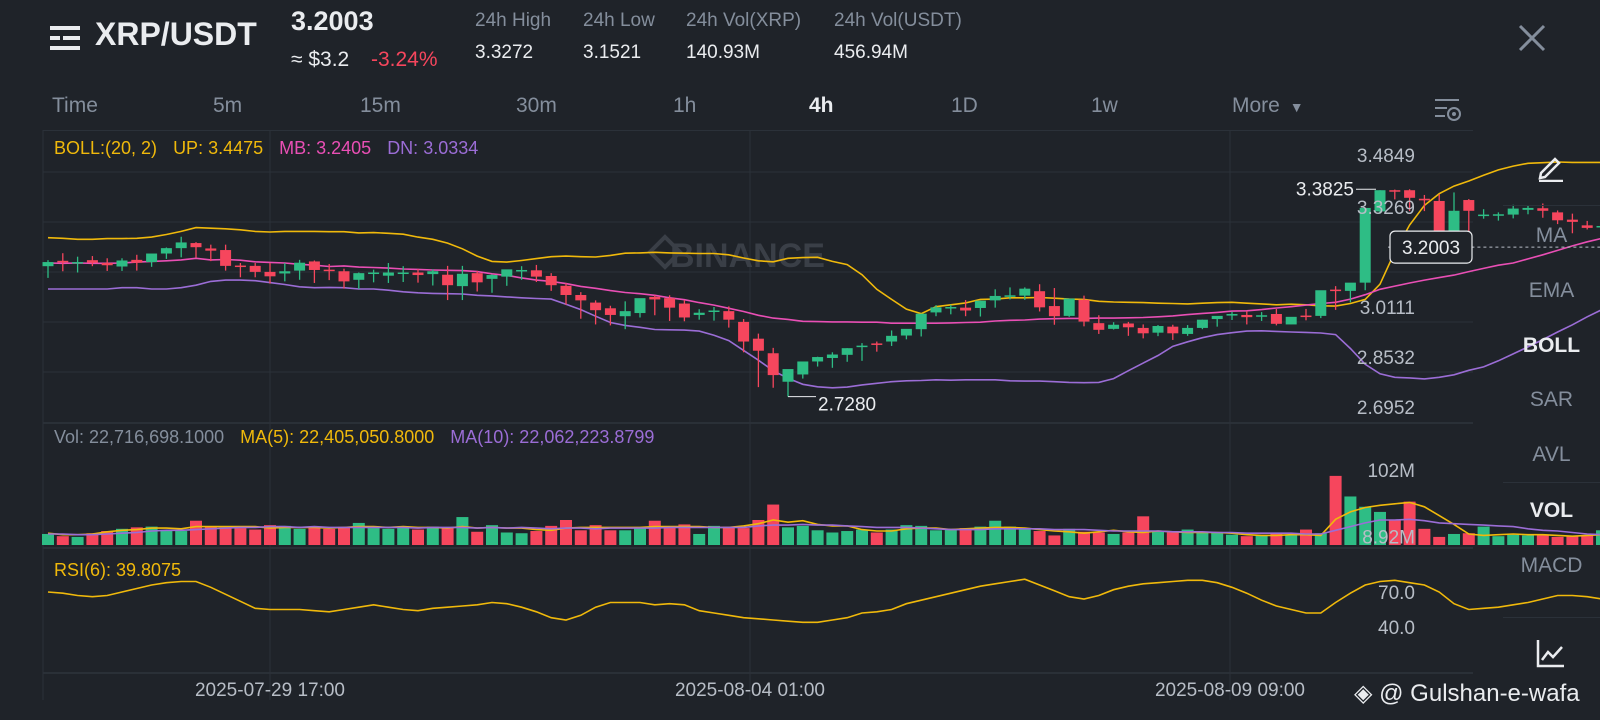  What do you see at coordinates (1551, 399) in the screenshot?
I see `indicator-sar: SAR` at bounding box center [1551, 399].